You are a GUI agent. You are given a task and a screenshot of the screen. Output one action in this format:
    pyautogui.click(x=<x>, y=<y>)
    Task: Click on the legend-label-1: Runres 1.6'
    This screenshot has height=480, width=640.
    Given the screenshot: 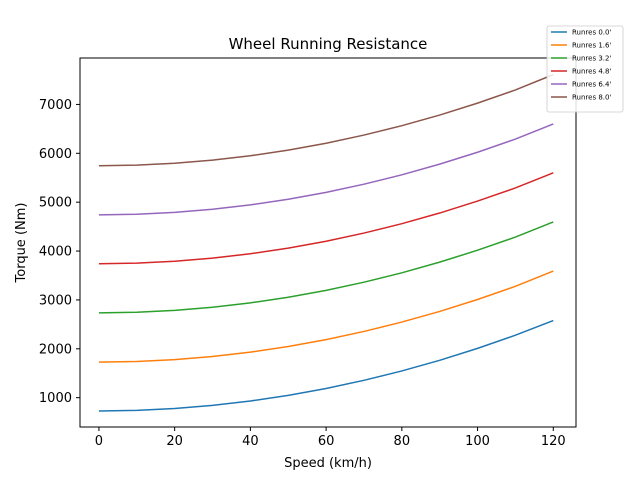 What is the action you would take?
    pyautogui.click(x=591, y=46)
    